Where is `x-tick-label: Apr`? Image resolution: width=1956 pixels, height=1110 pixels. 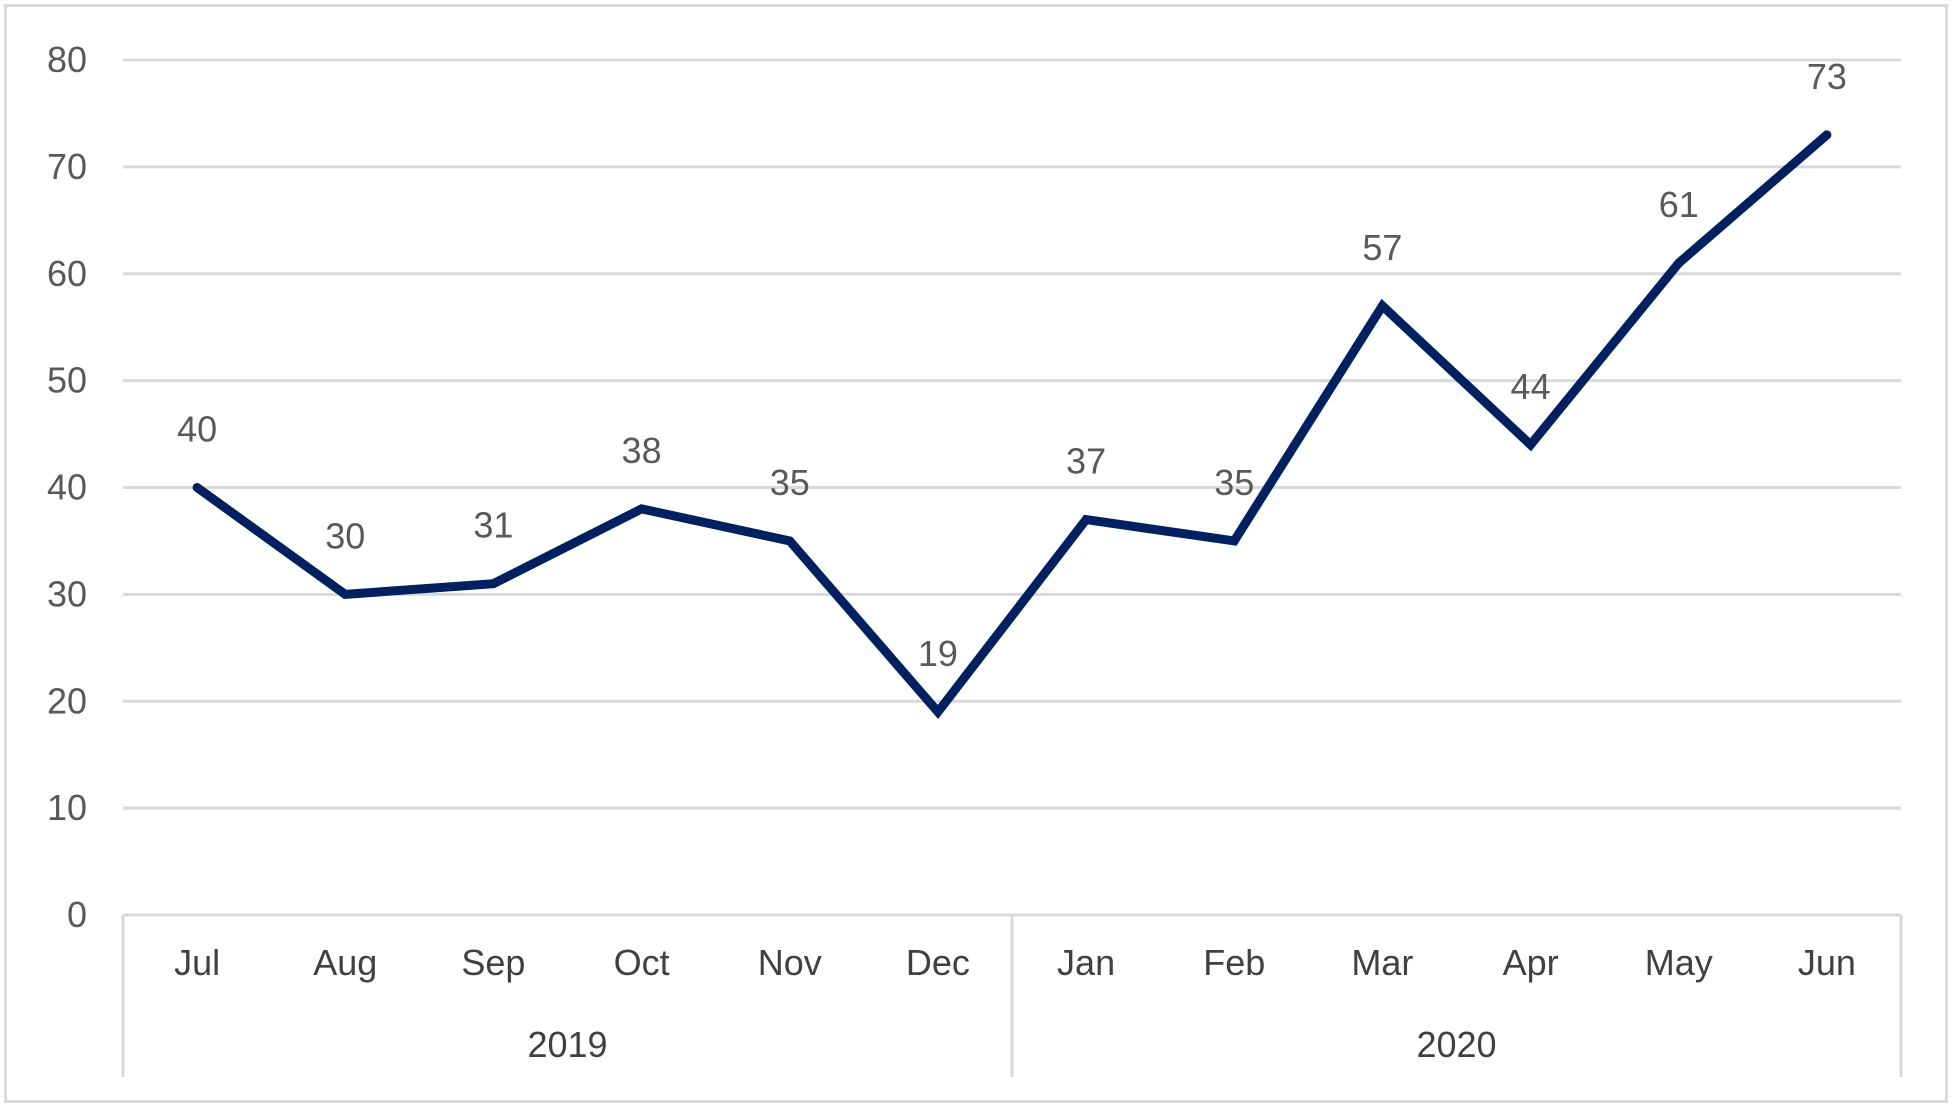 x-tick-label: Apr is located at coordinates (1531, 962).